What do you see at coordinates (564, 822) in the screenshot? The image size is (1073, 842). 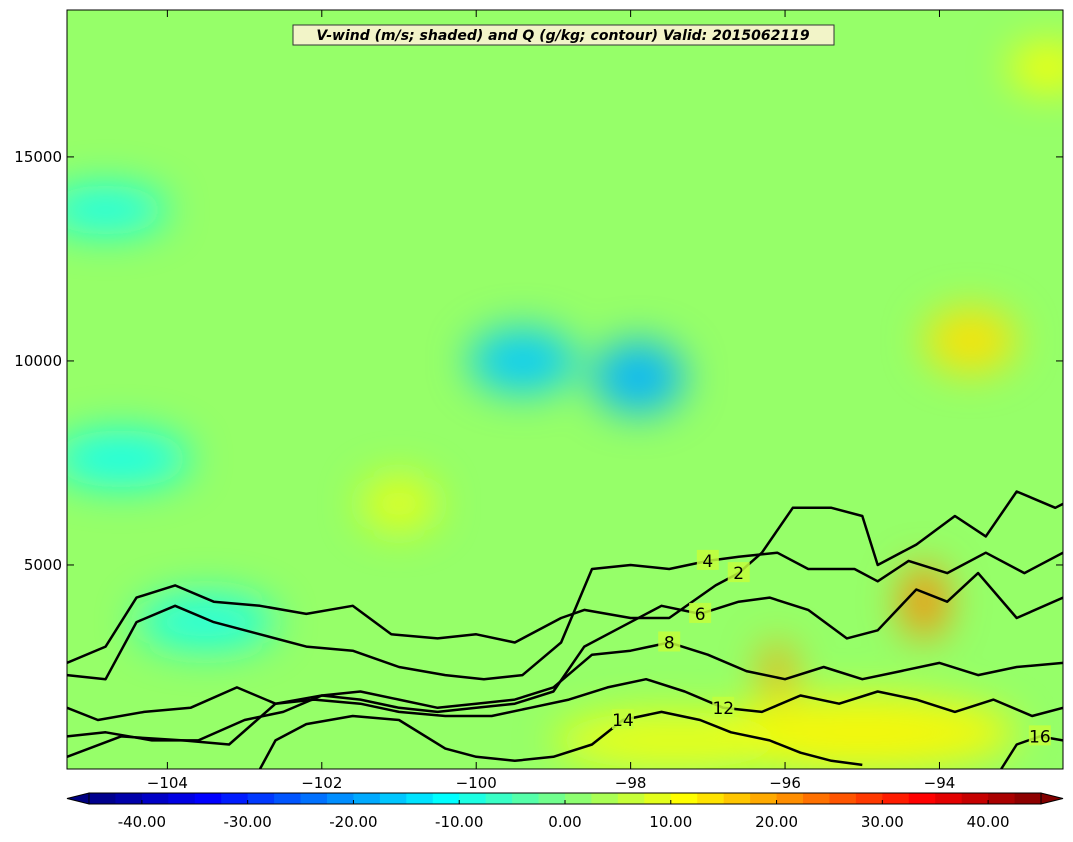 I see `colorbar-tick-label: 0.00` at bounding box center [564, 822].